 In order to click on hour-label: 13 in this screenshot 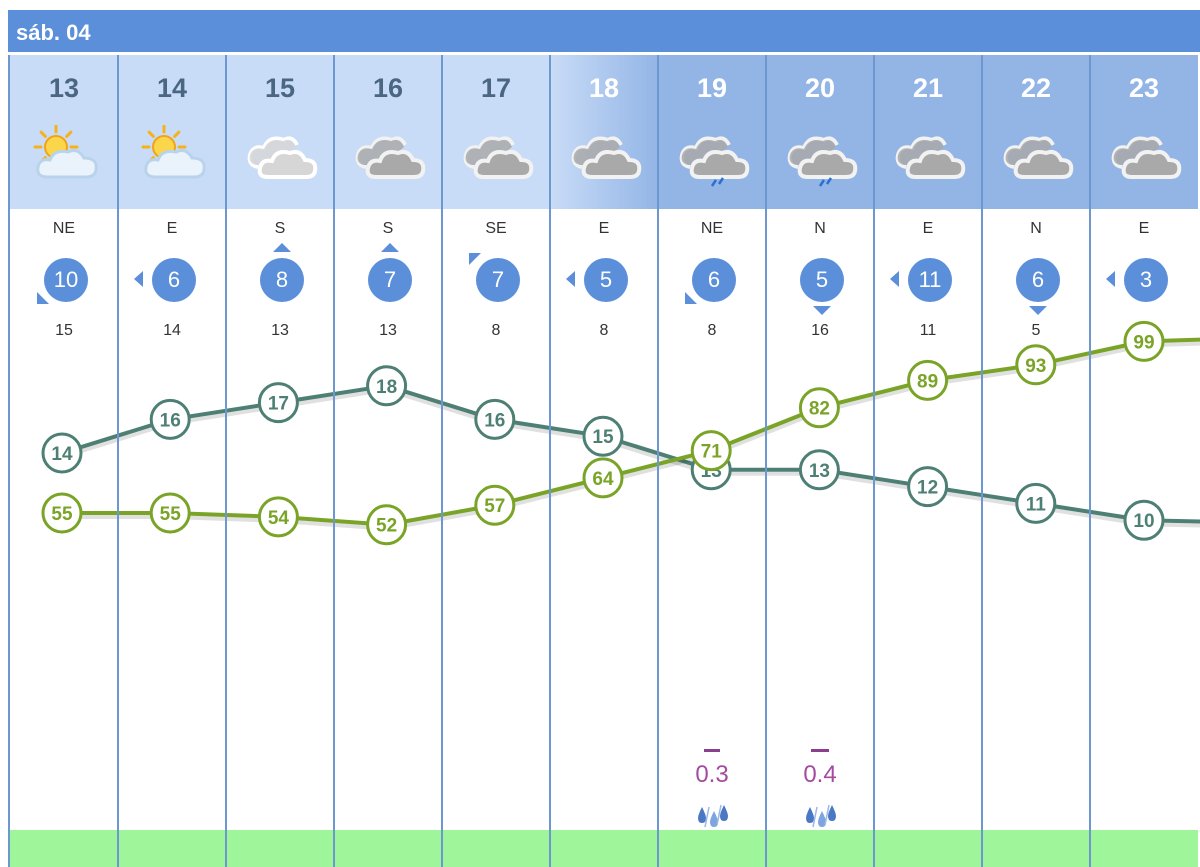, I will do `click(64, 88)`.